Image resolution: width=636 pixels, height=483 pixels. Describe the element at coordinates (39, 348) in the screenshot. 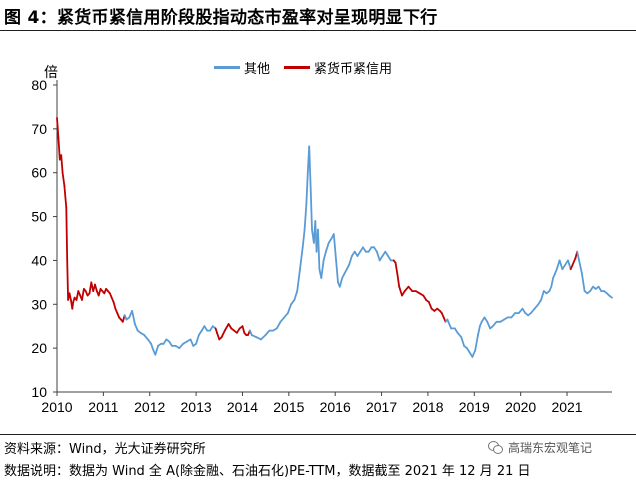

I see `y-tick-label: 20` at that location.